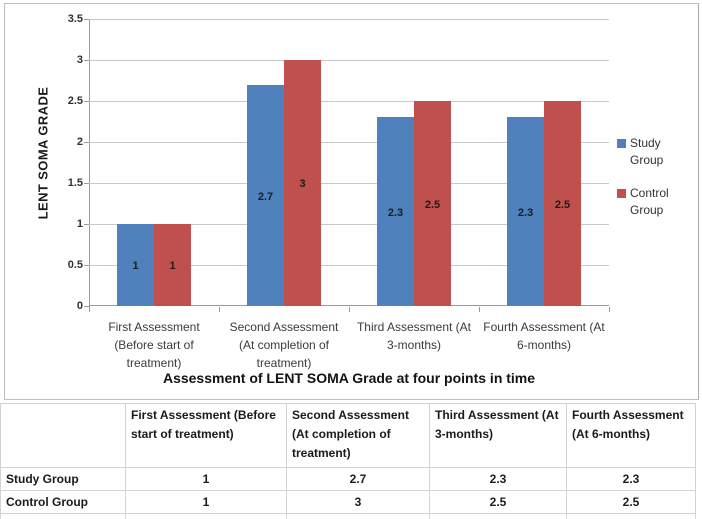 The image size is (702, 519). What do you see at coordinates (89, 163) in the screenshot?
I see `y-axis-line` at bounding box center [89, 163].